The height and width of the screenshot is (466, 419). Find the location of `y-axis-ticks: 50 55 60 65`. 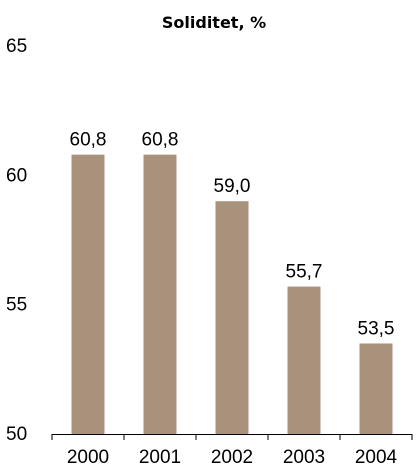

y-axis-ticks: 50 55 60 65 is located at coordinates (16, 240).